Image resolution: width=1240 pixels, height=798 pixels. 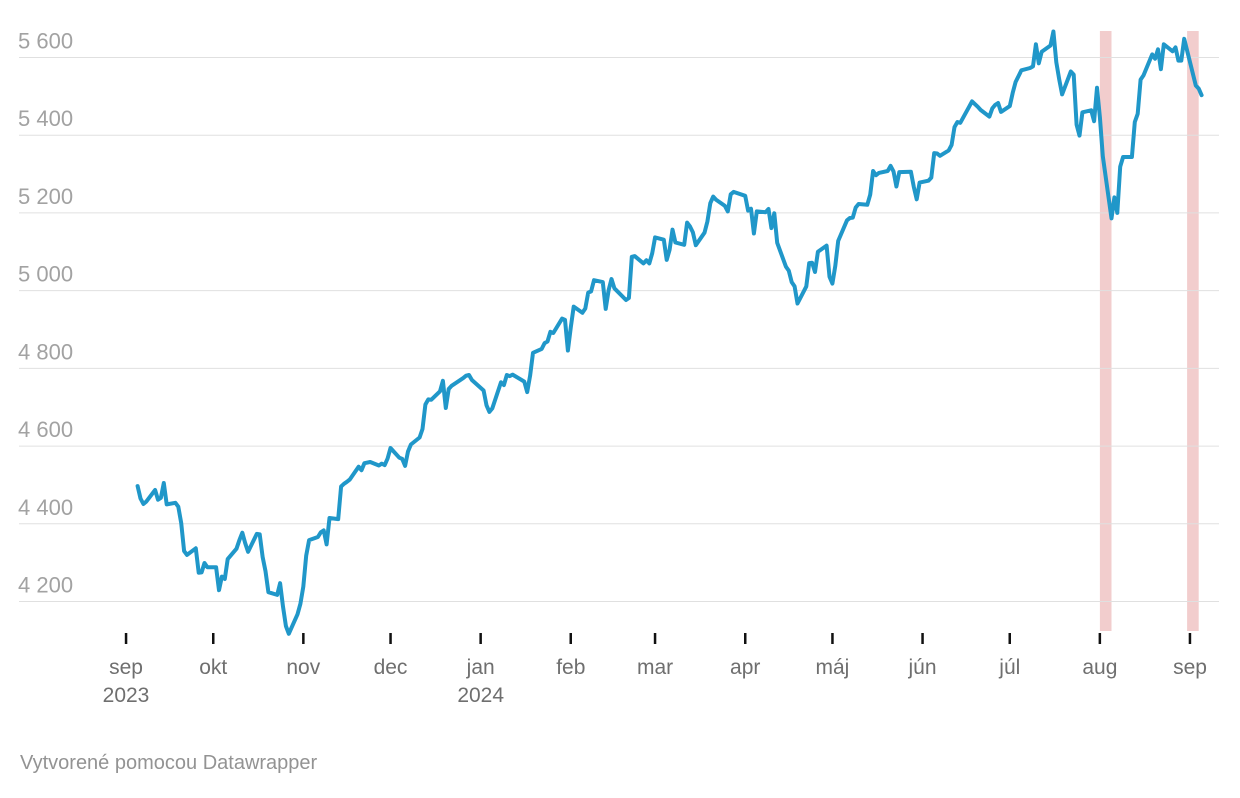 What do you see at coordinates (570, 667) in the screenshot?
I see `month-label: feb` at bounding box center [570, 667].